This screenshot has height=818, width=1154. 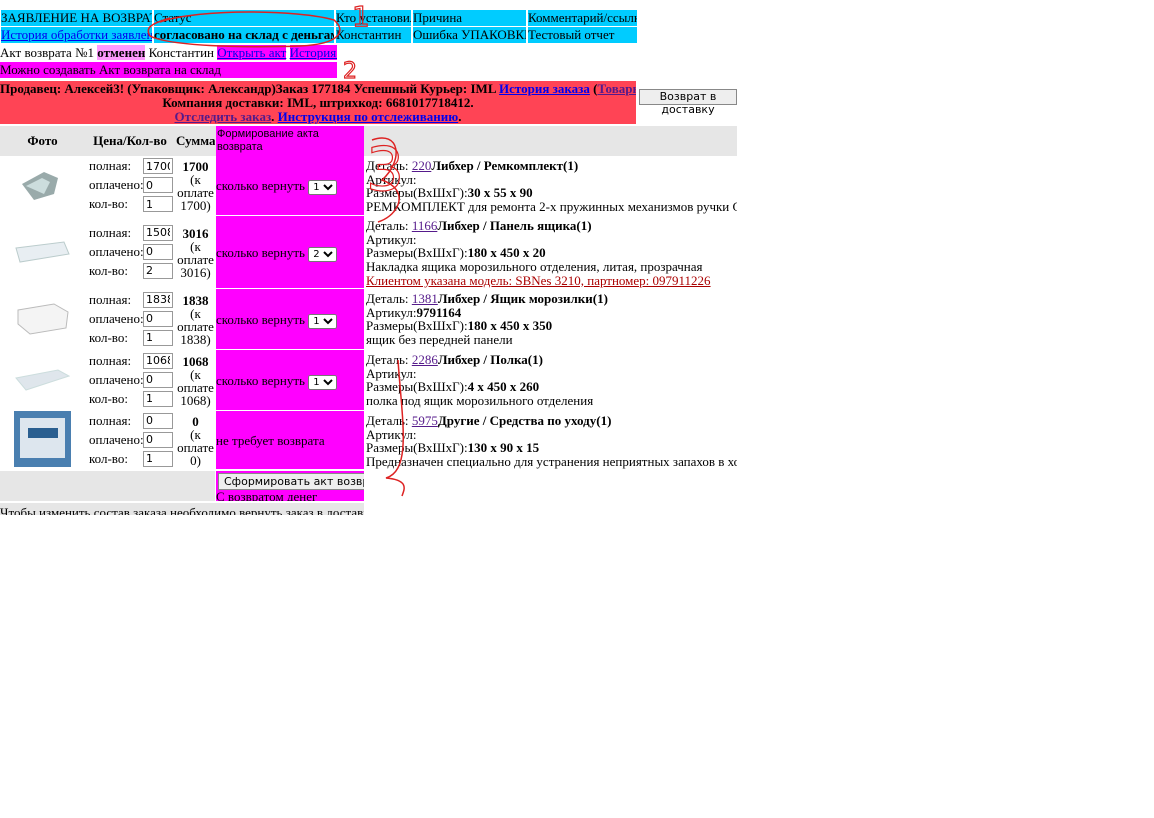 I want to click on claim-cell: Причина, so click(x=469, y=18).